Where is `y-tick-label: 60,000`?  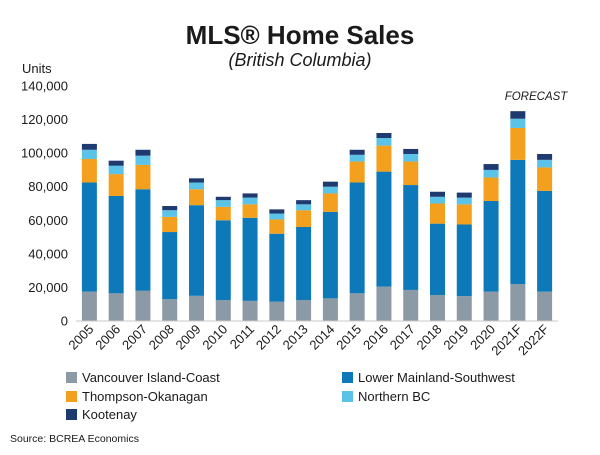 y-tick-label: 60,000 is located at coordinates (48, 220).